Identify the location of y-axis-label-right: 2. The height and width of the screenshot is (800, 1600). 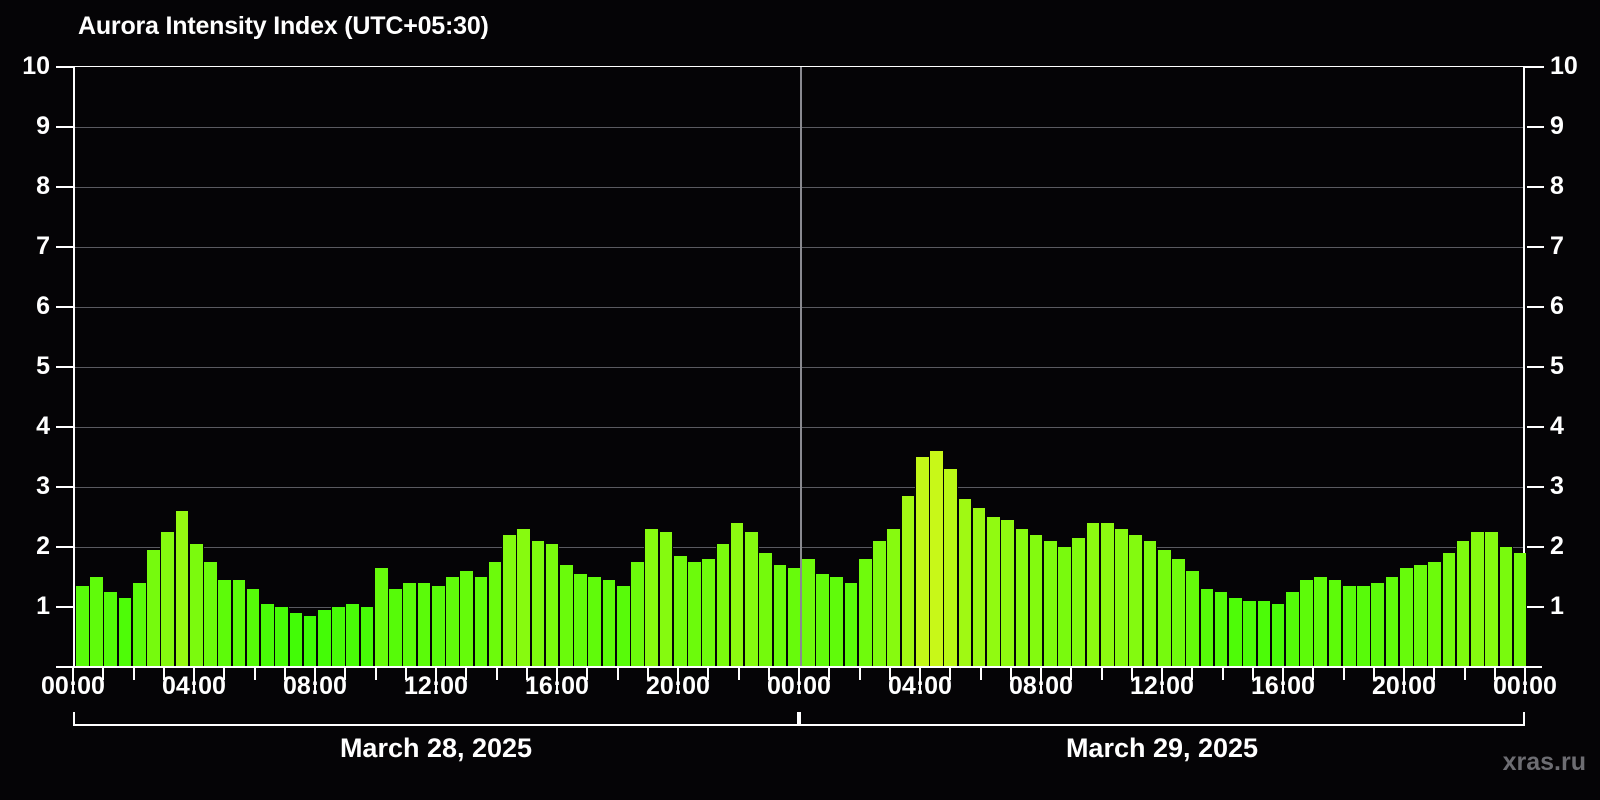
(1557, 546).